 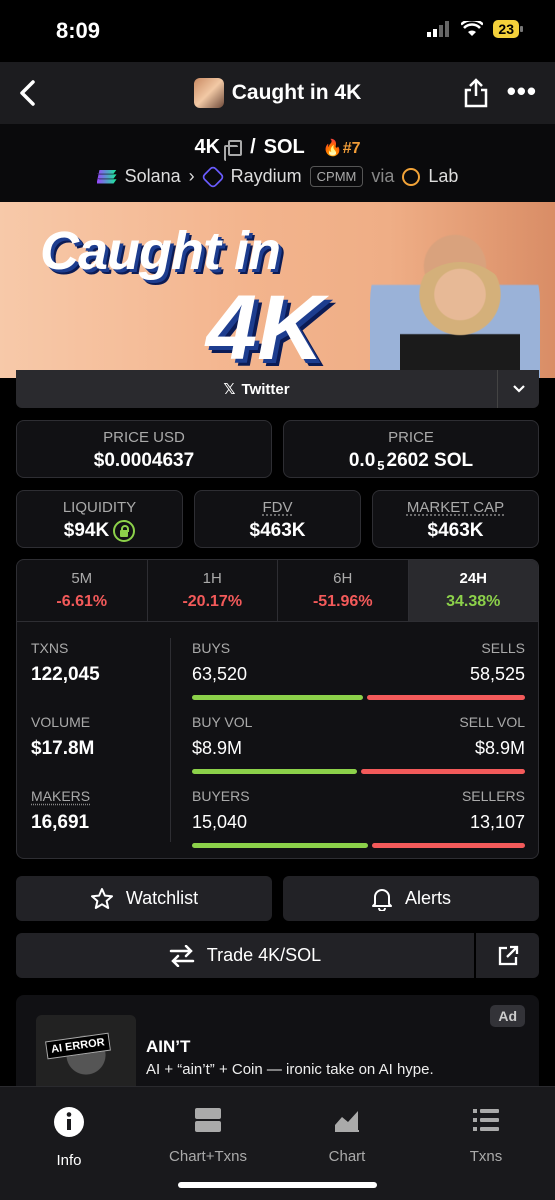 I want to click on chevron-down-icon, so click(x=518, y=389).